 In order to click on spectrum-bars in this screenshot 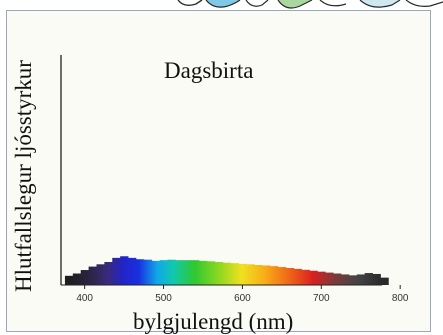, I will do `click(226, 270)`.